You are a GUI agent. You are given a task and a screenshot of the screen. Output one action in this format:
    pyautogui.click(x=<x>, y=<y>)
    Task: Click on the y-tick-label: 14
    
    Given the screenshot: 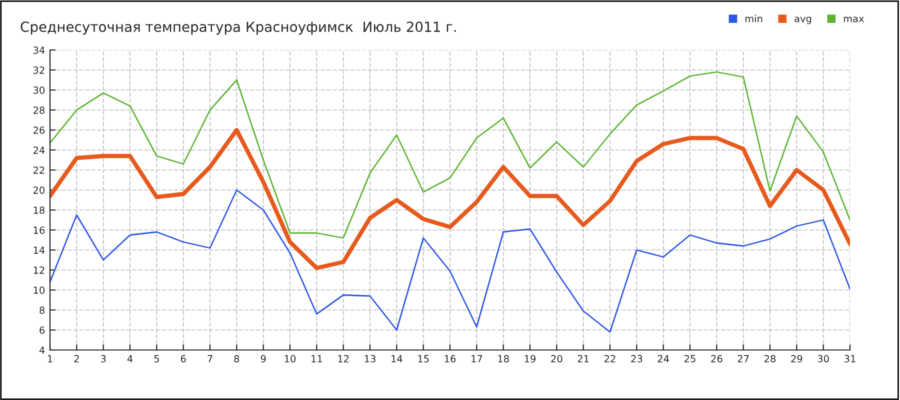 What is the action you would take?
    pyautogui.click(x=39, y=250)
    